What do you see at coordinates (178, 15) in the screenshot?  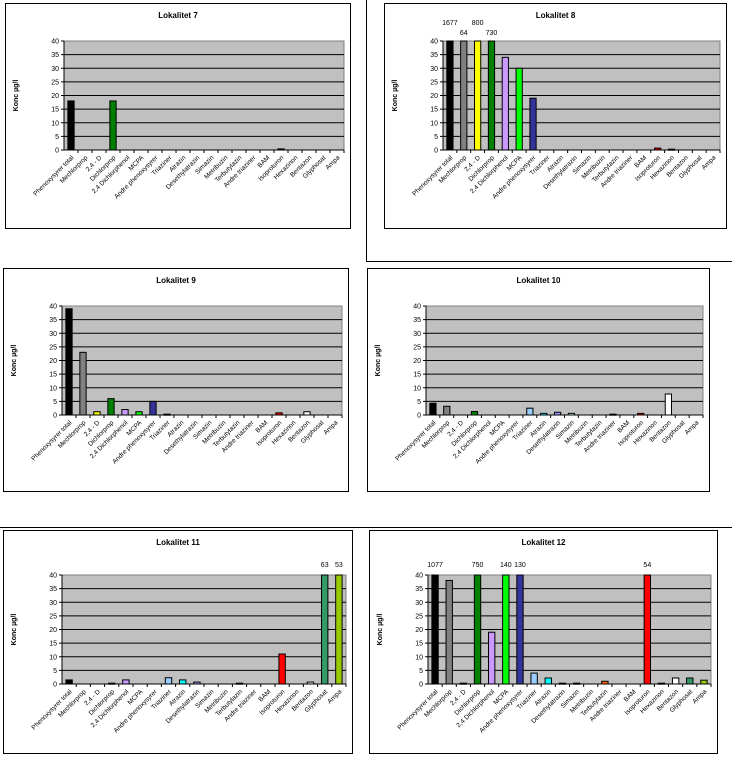 I see `chart-title: Lokalitet 7` at bounding box center [178, 15].